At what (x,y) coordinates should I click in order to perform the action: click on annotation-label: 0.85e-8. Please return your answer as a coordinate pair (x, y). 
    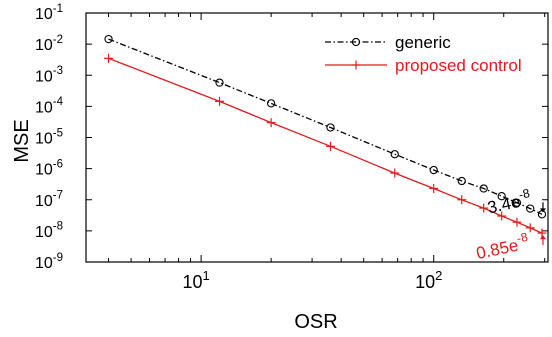
    Looking at the image, I should click on (502, 246).